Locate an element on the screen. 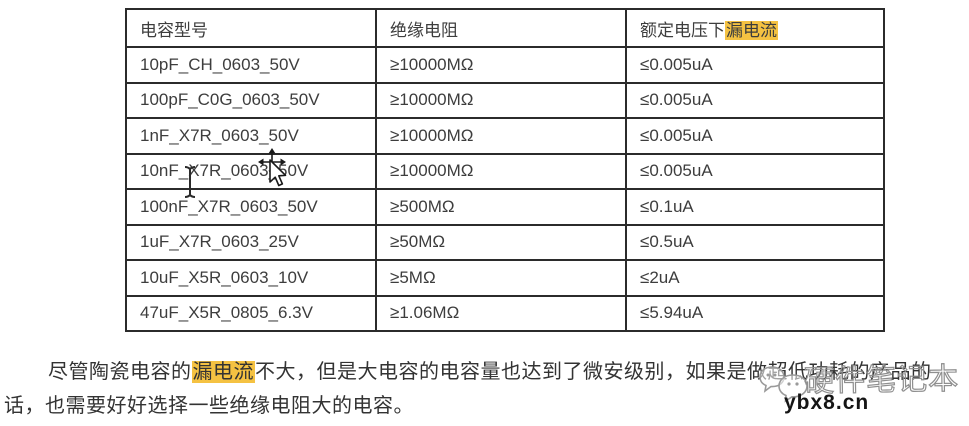 This screenshot has width=969, height=426. table-row: 10uF_X5R_0603_10V ≥5MΩ ≤2uA is located at coordinates (505, 278).